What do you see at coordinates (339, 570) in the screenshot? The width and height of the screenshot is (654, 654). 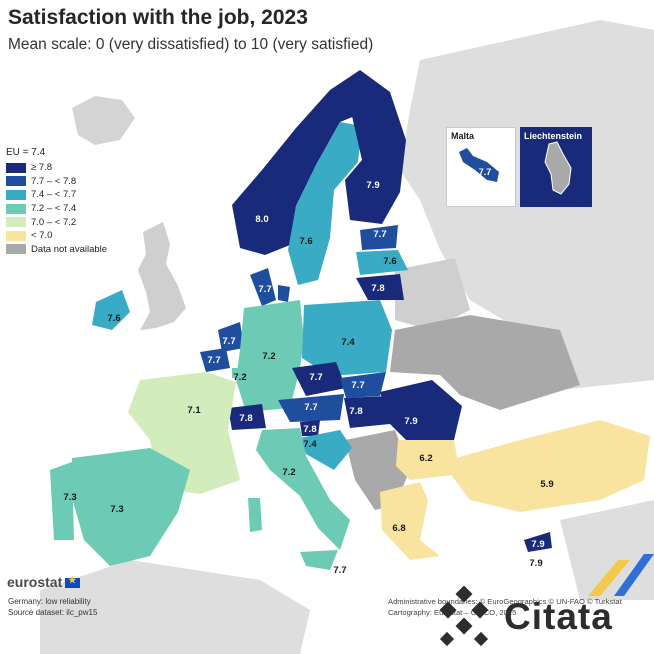 I see `value-label-malta-main: 7.7` at bounding box center [339, 570].